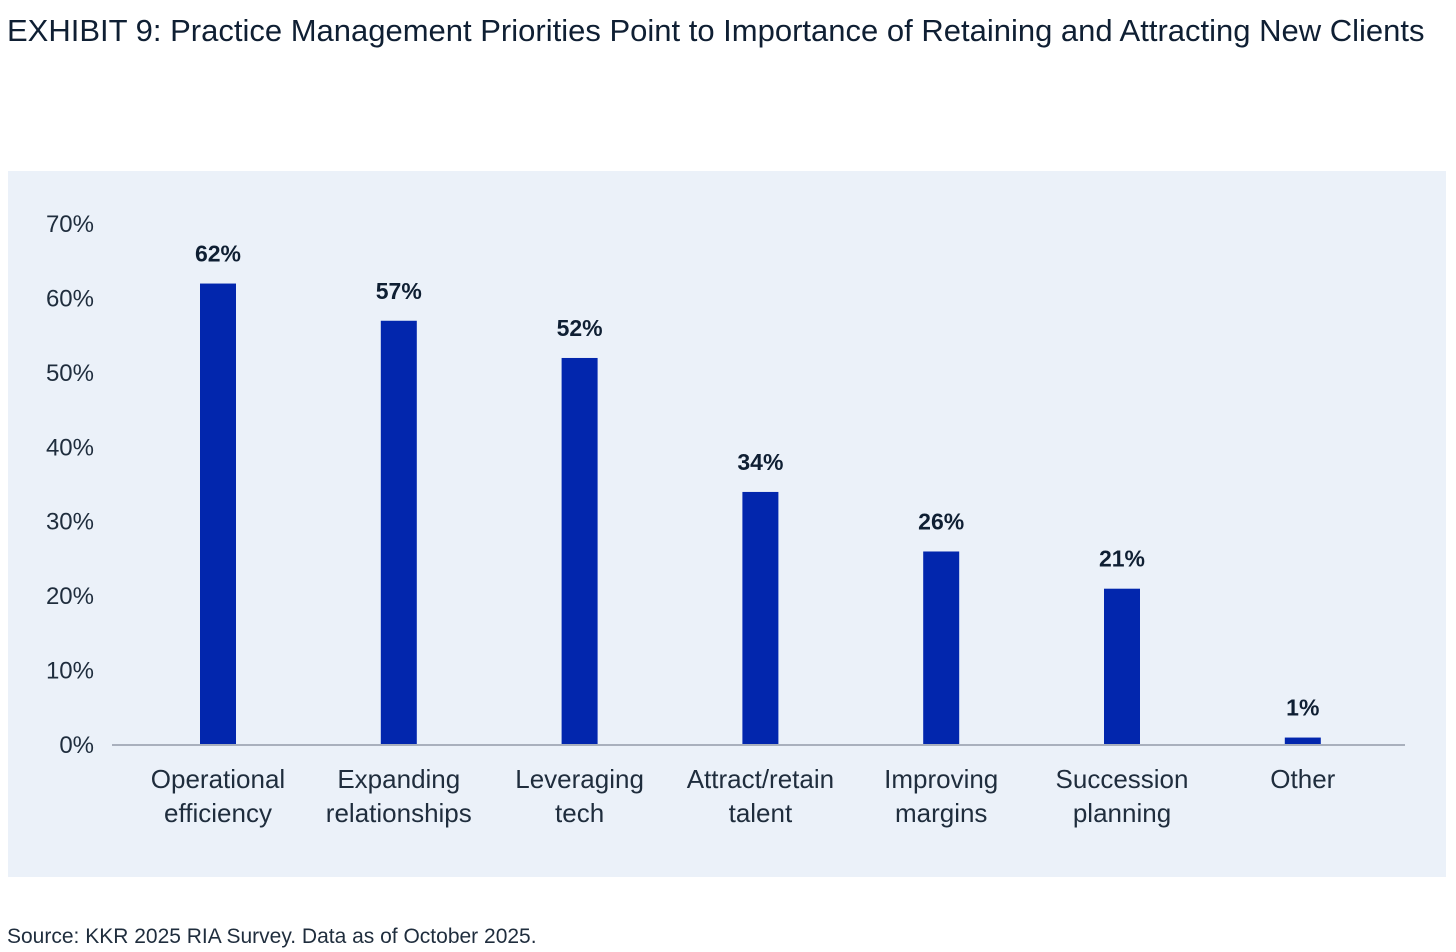 Image resolution: width=1456 pixels, height=952 pixels. I want to click on category-label: Operational, so click(218, 779).